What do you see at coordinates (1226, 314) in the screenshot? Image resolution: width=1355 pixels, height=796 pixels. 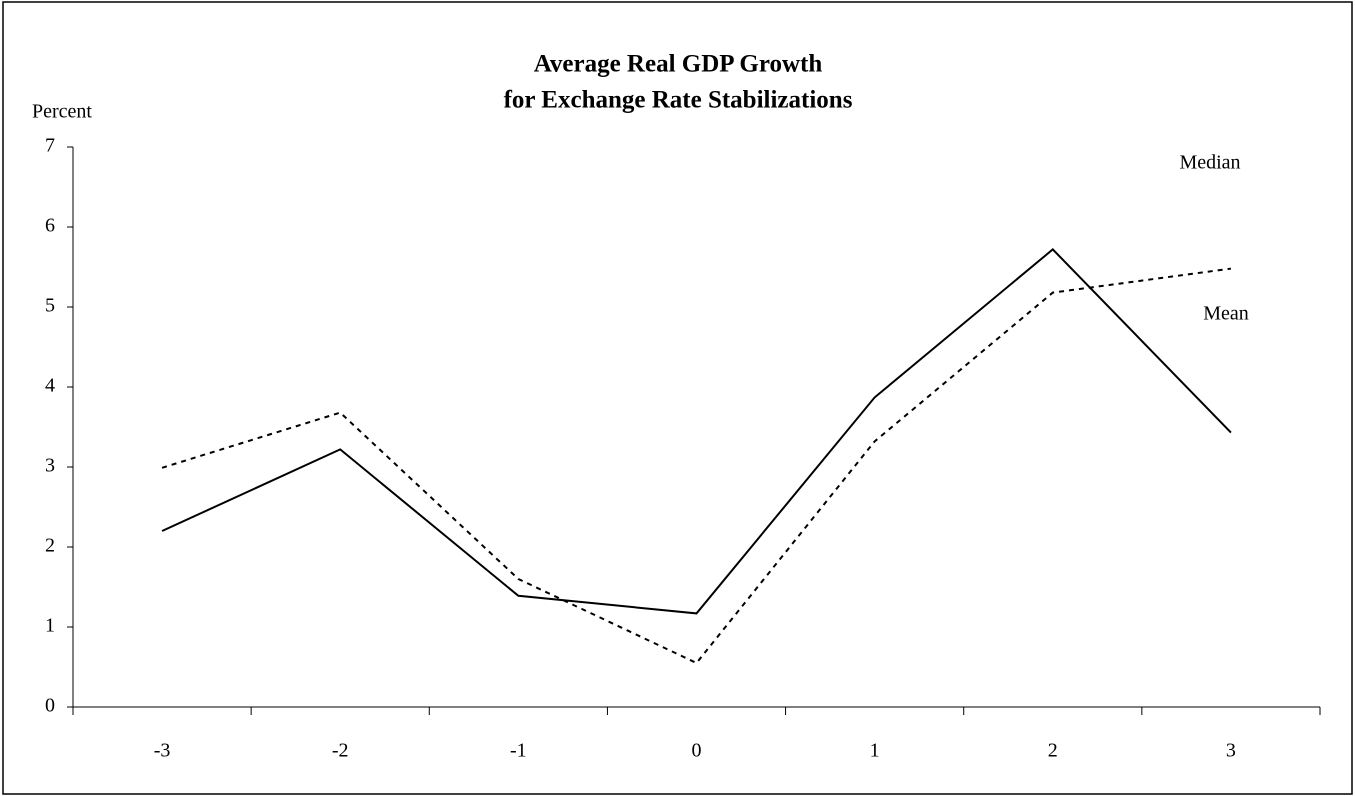 I see `series-label: Mean` at bounding box center [1226, 314].